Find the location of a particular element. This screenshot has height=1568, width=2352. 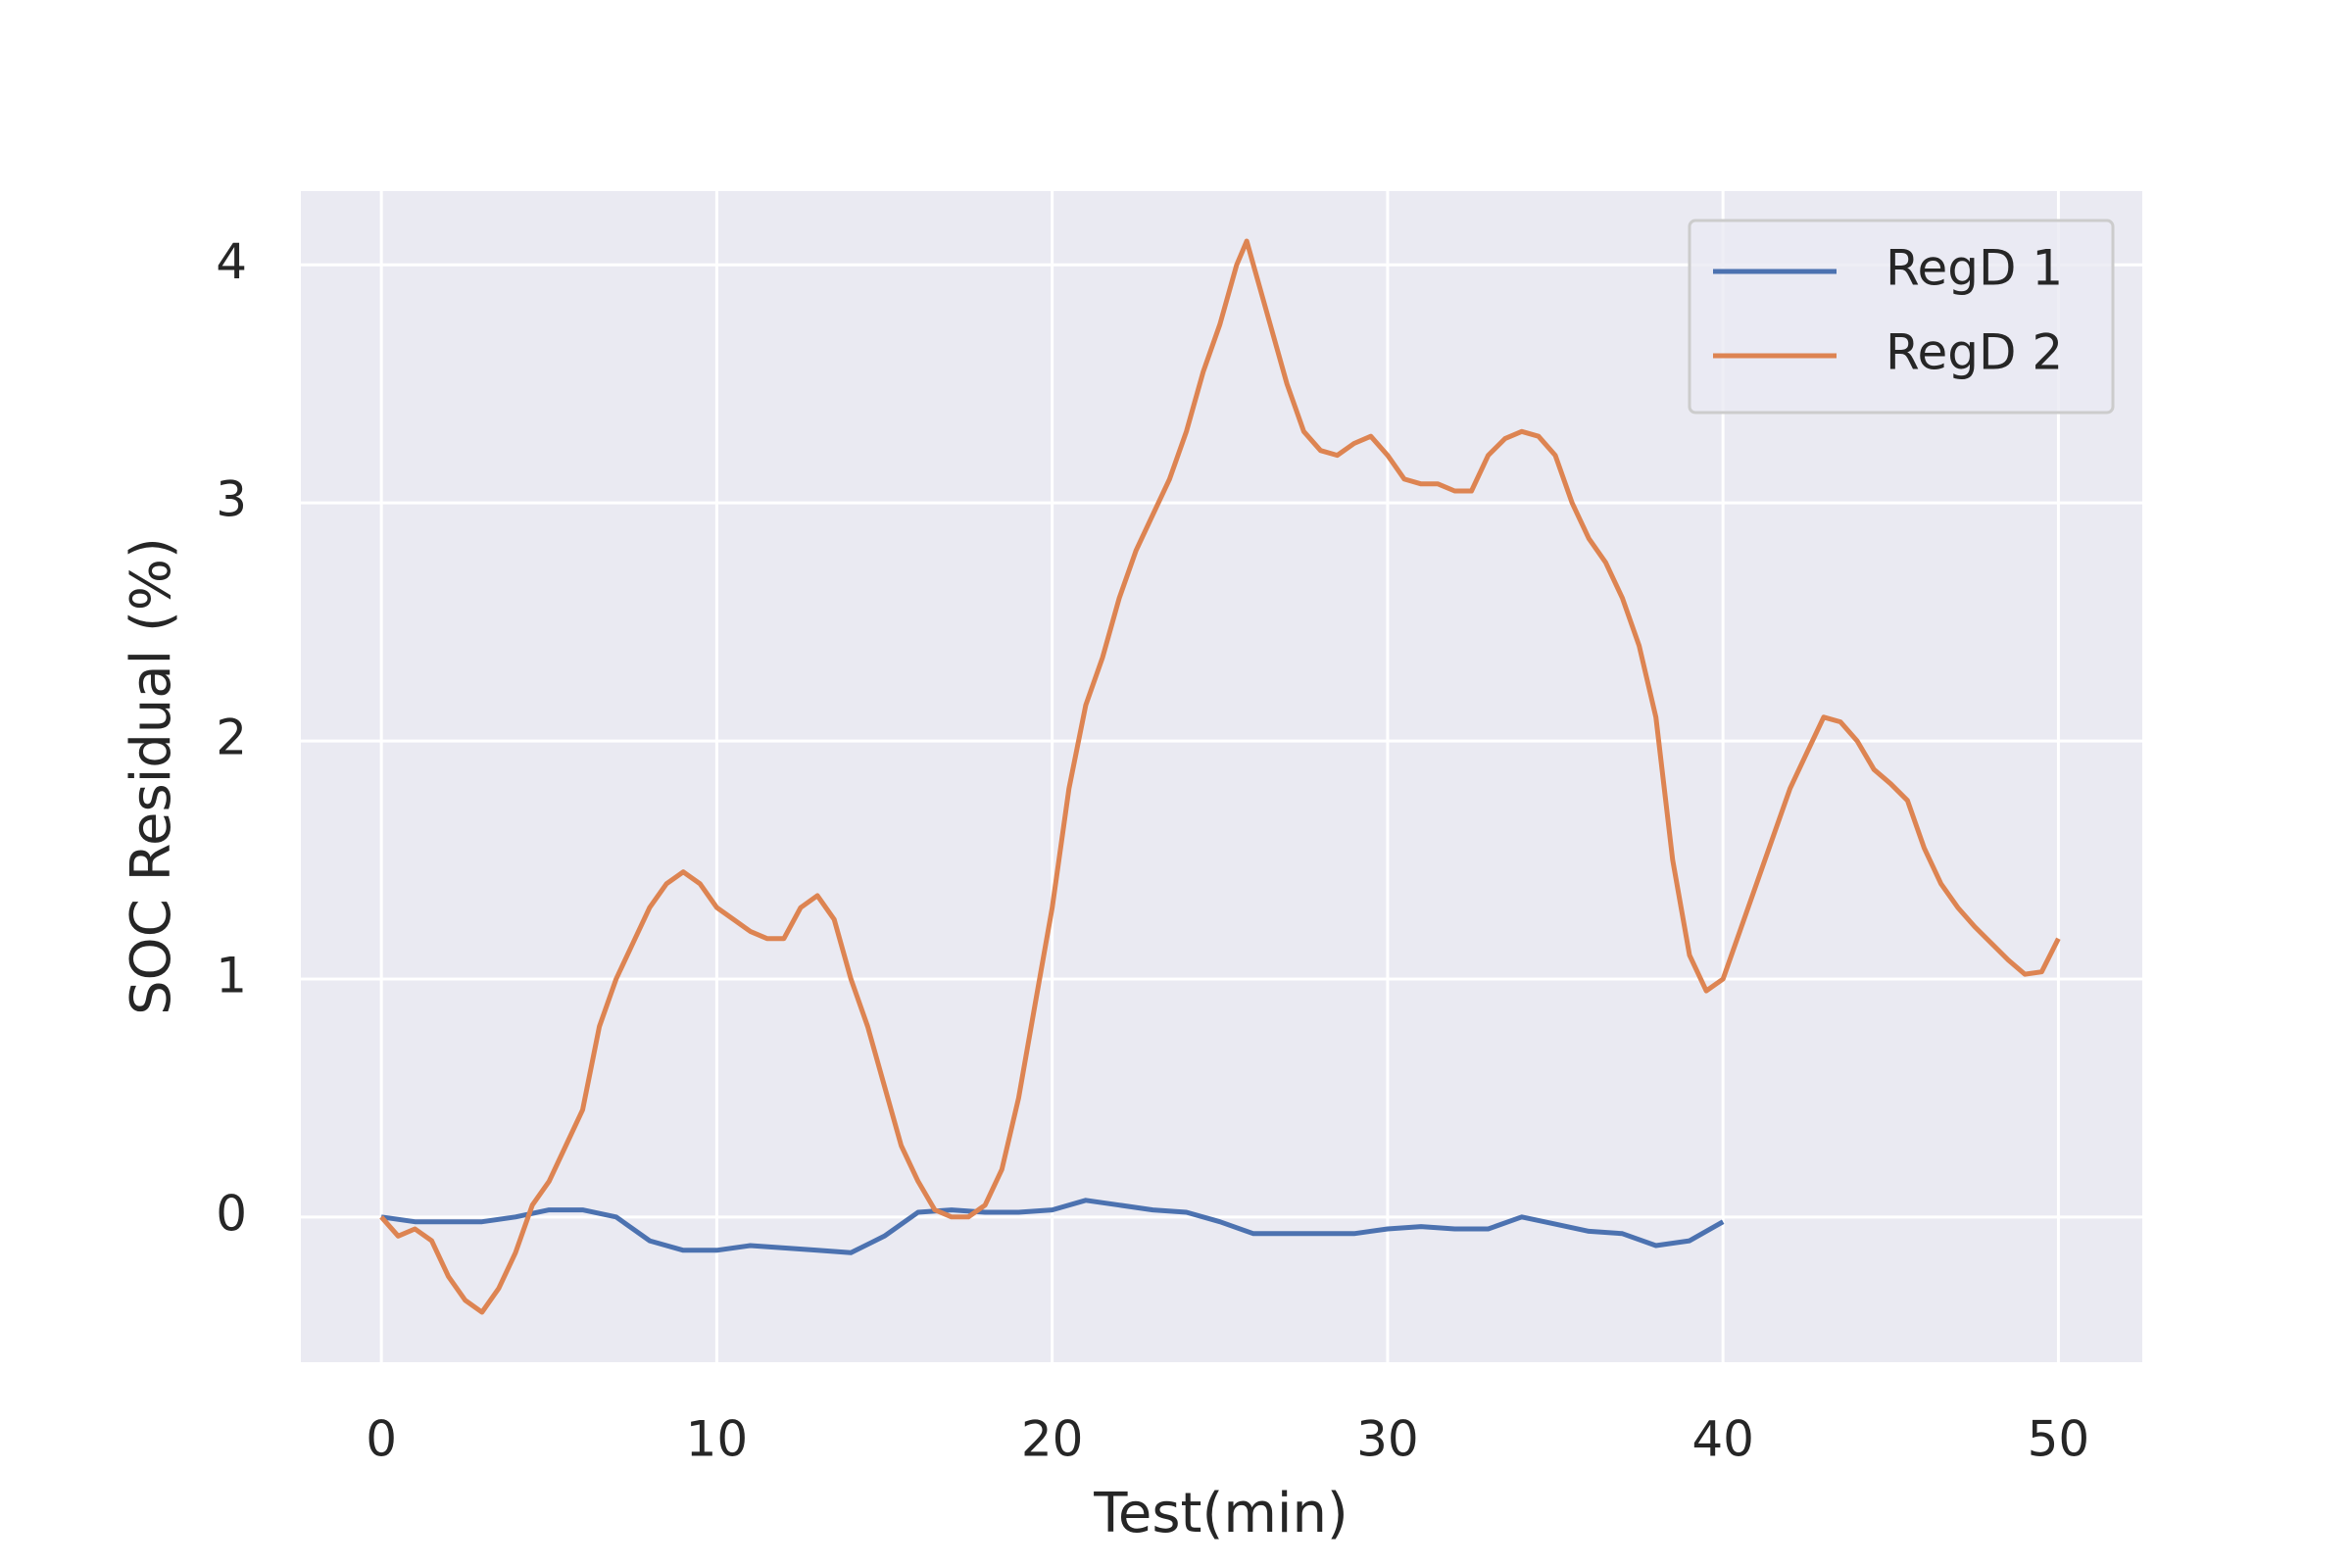

y-tick-label: 3 is located at coordinates (231, 499).